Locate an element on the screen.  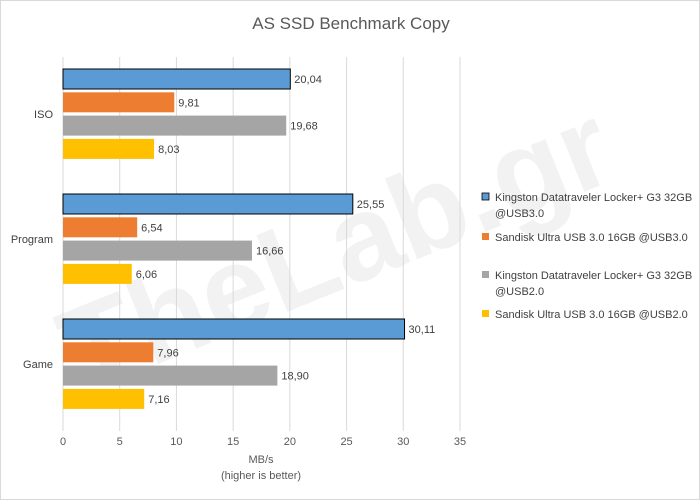
category-label: Game is located at coordinates (38, 365).